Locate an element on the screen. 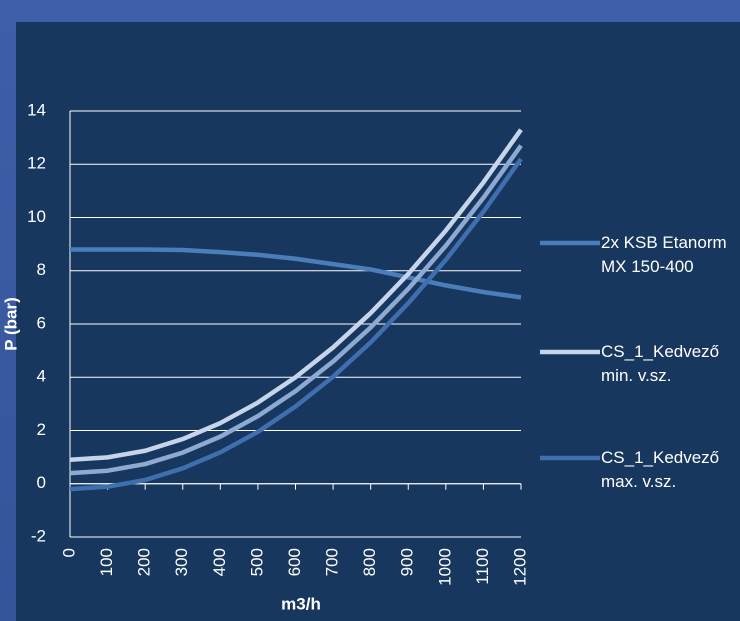 The height and width of the screenshot is (621, 740). x-tick-label: 1100 is located at coordinates (482, 566).